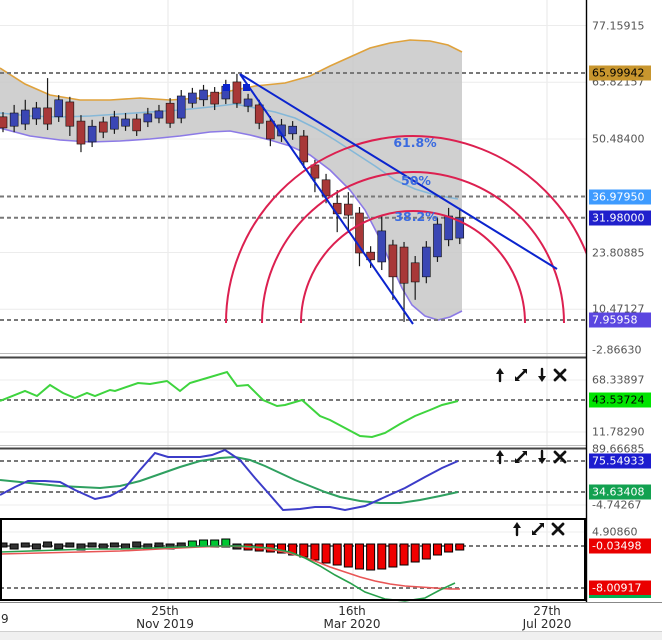 The image size is (662, 640). Describe the element at coordinates (624, 301) in the screenshot. I see `price-axis-gutter` at that location.